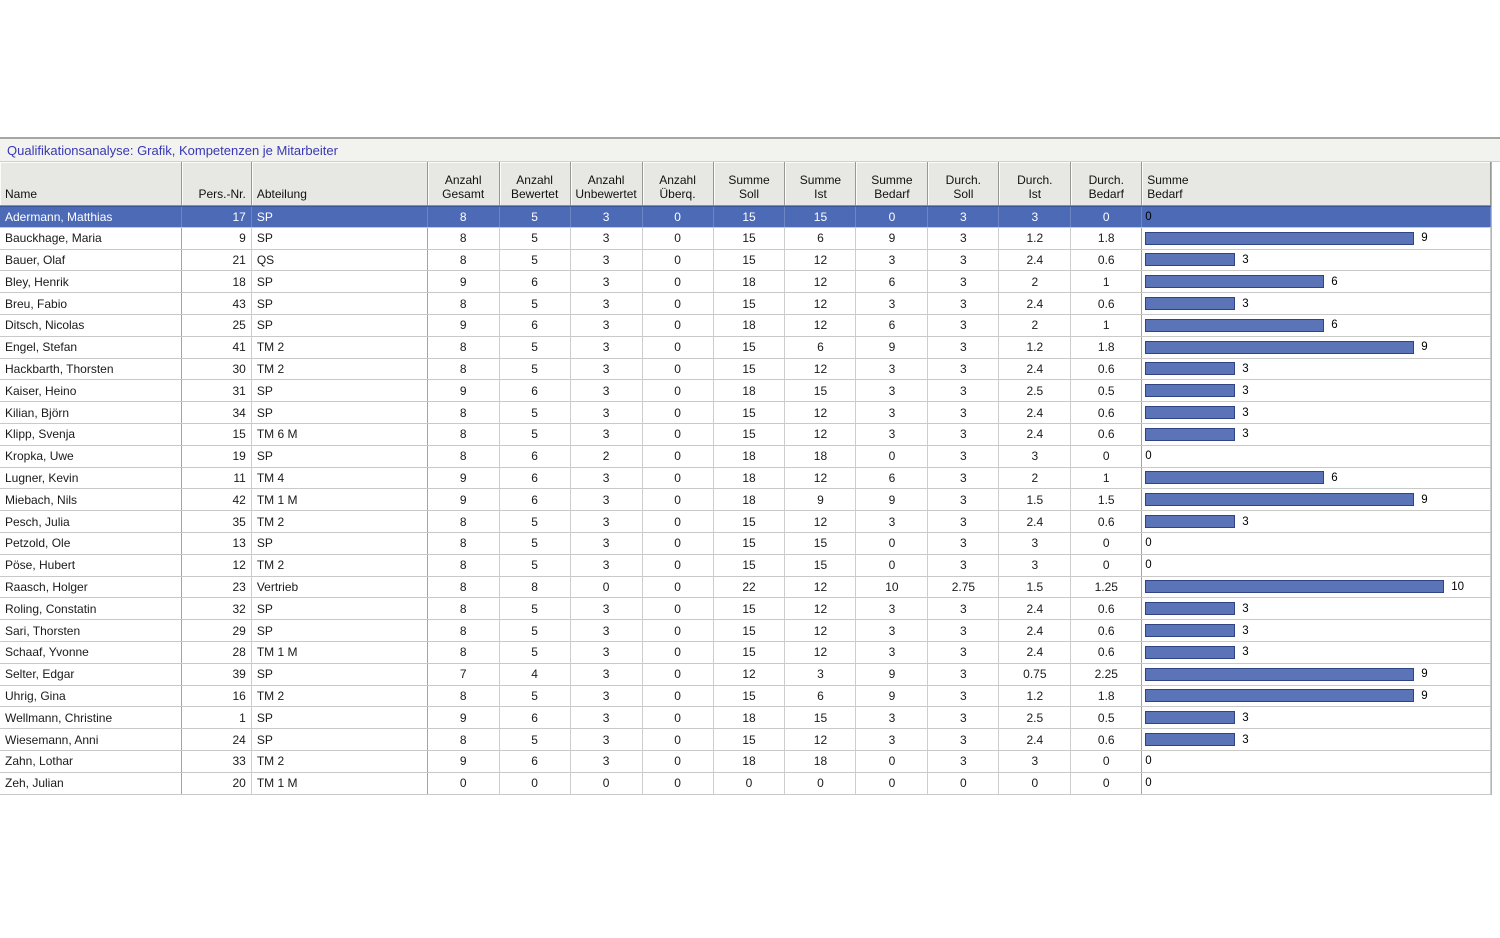 The height and width of the screenshot is (938, 1500). What do you see at coordinates (340, 718) in the screenshot?
I see `abteilung-cell: SP` at bounding box center [340, 718].